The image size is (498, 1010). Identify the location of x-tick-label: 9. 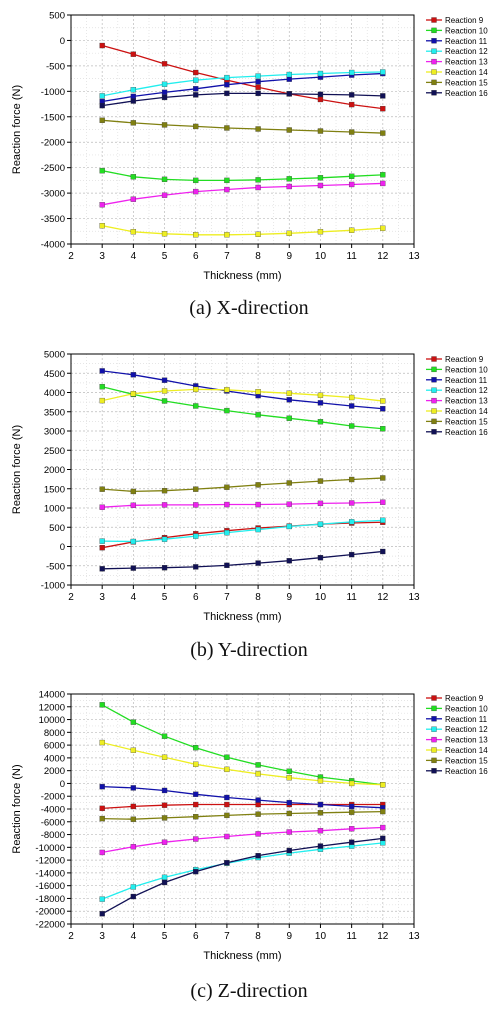
(289, 597).